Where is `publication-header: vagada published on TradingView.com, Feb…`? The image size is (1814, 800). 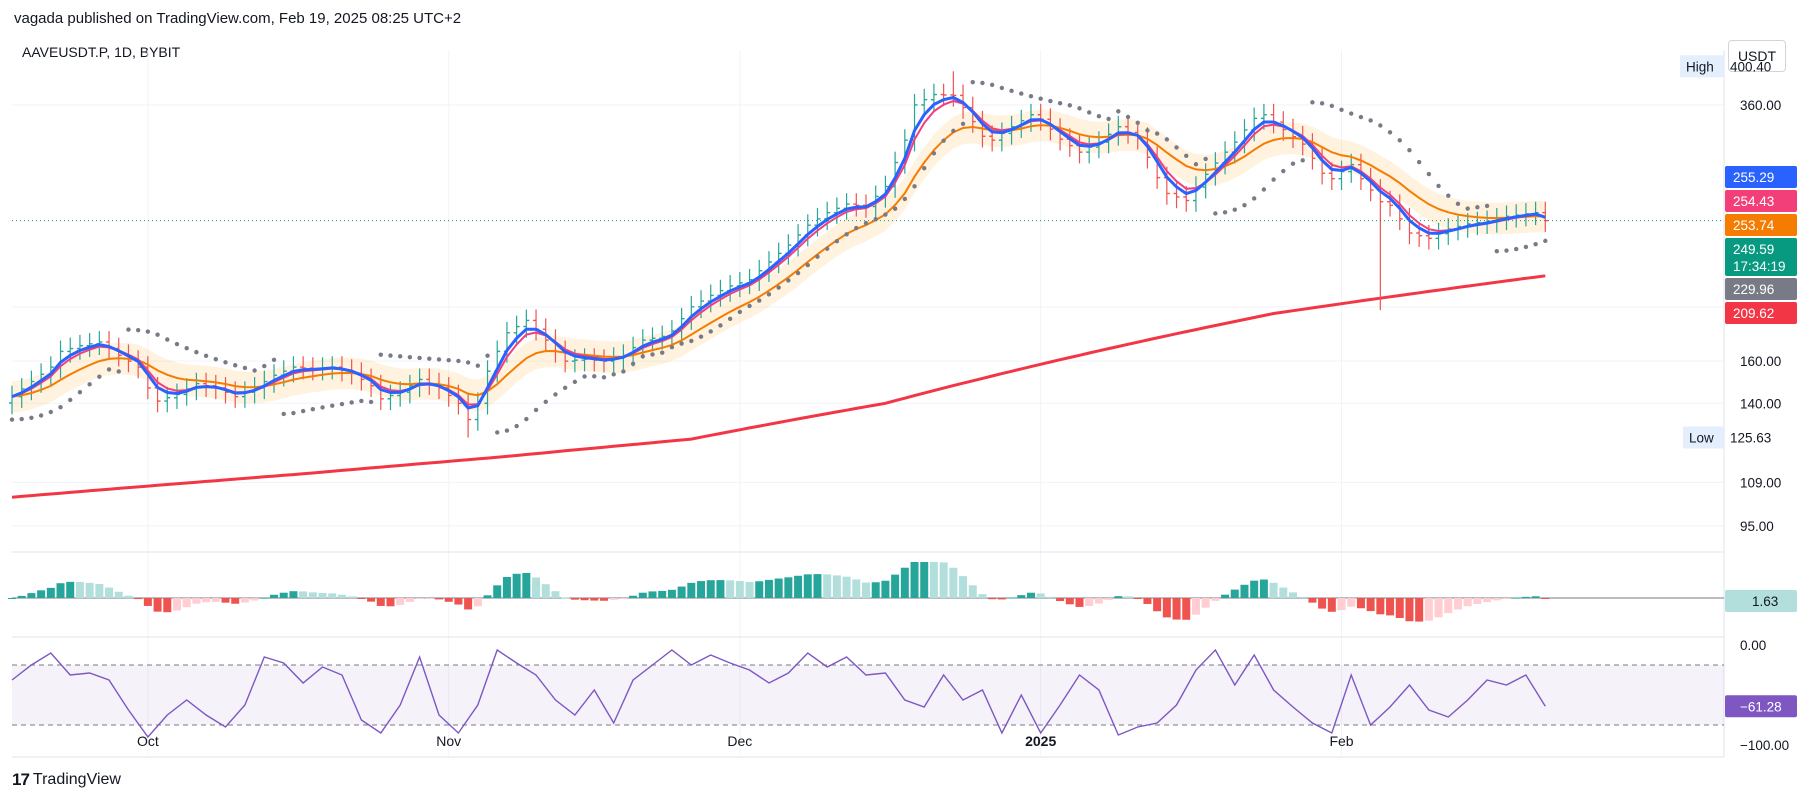
publication-header: vagada published on TradingView.com, Feb… is located at coordinates (238, 18).